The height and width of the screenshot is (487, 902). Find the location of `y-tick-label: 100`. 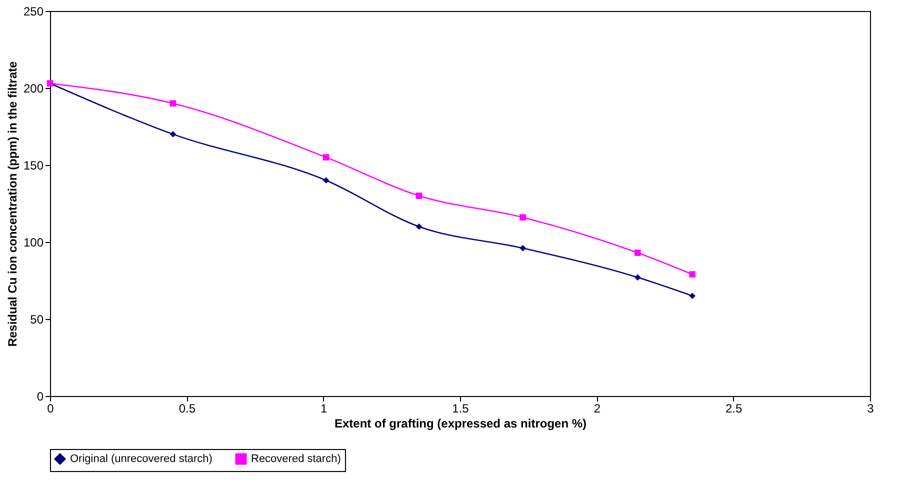

y-tick-label: 100 is located at coordinates (33, 243).